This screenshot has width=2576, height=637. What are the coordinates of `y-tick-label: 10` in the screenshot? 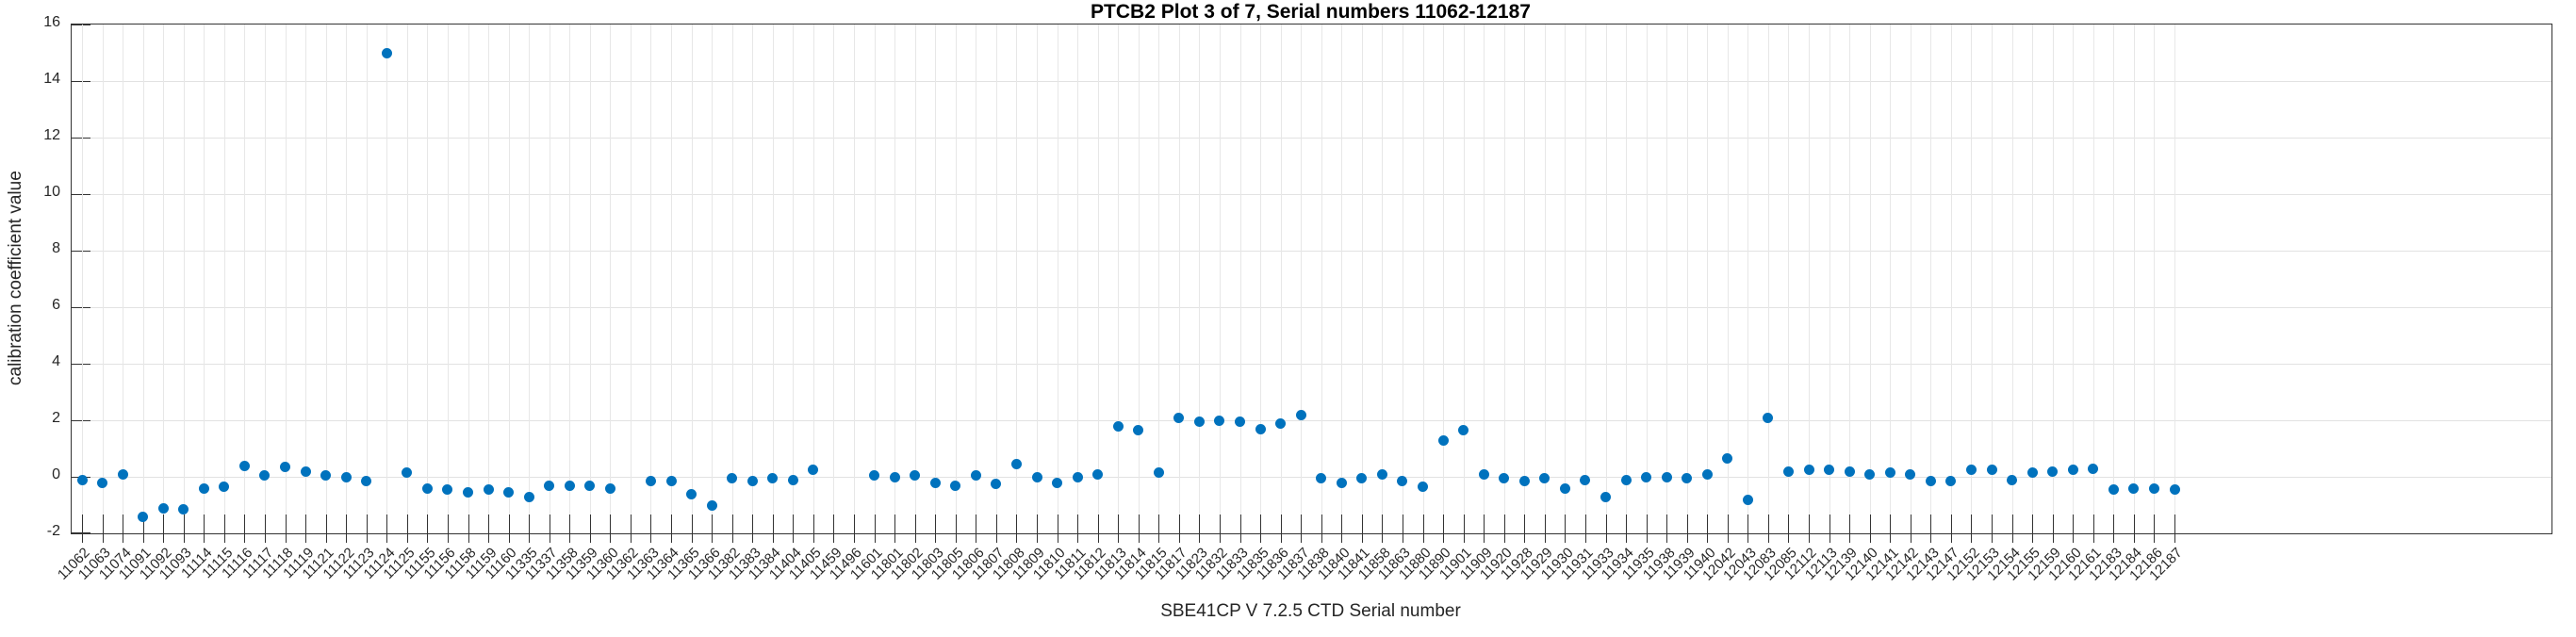 It's located at (51, 192).